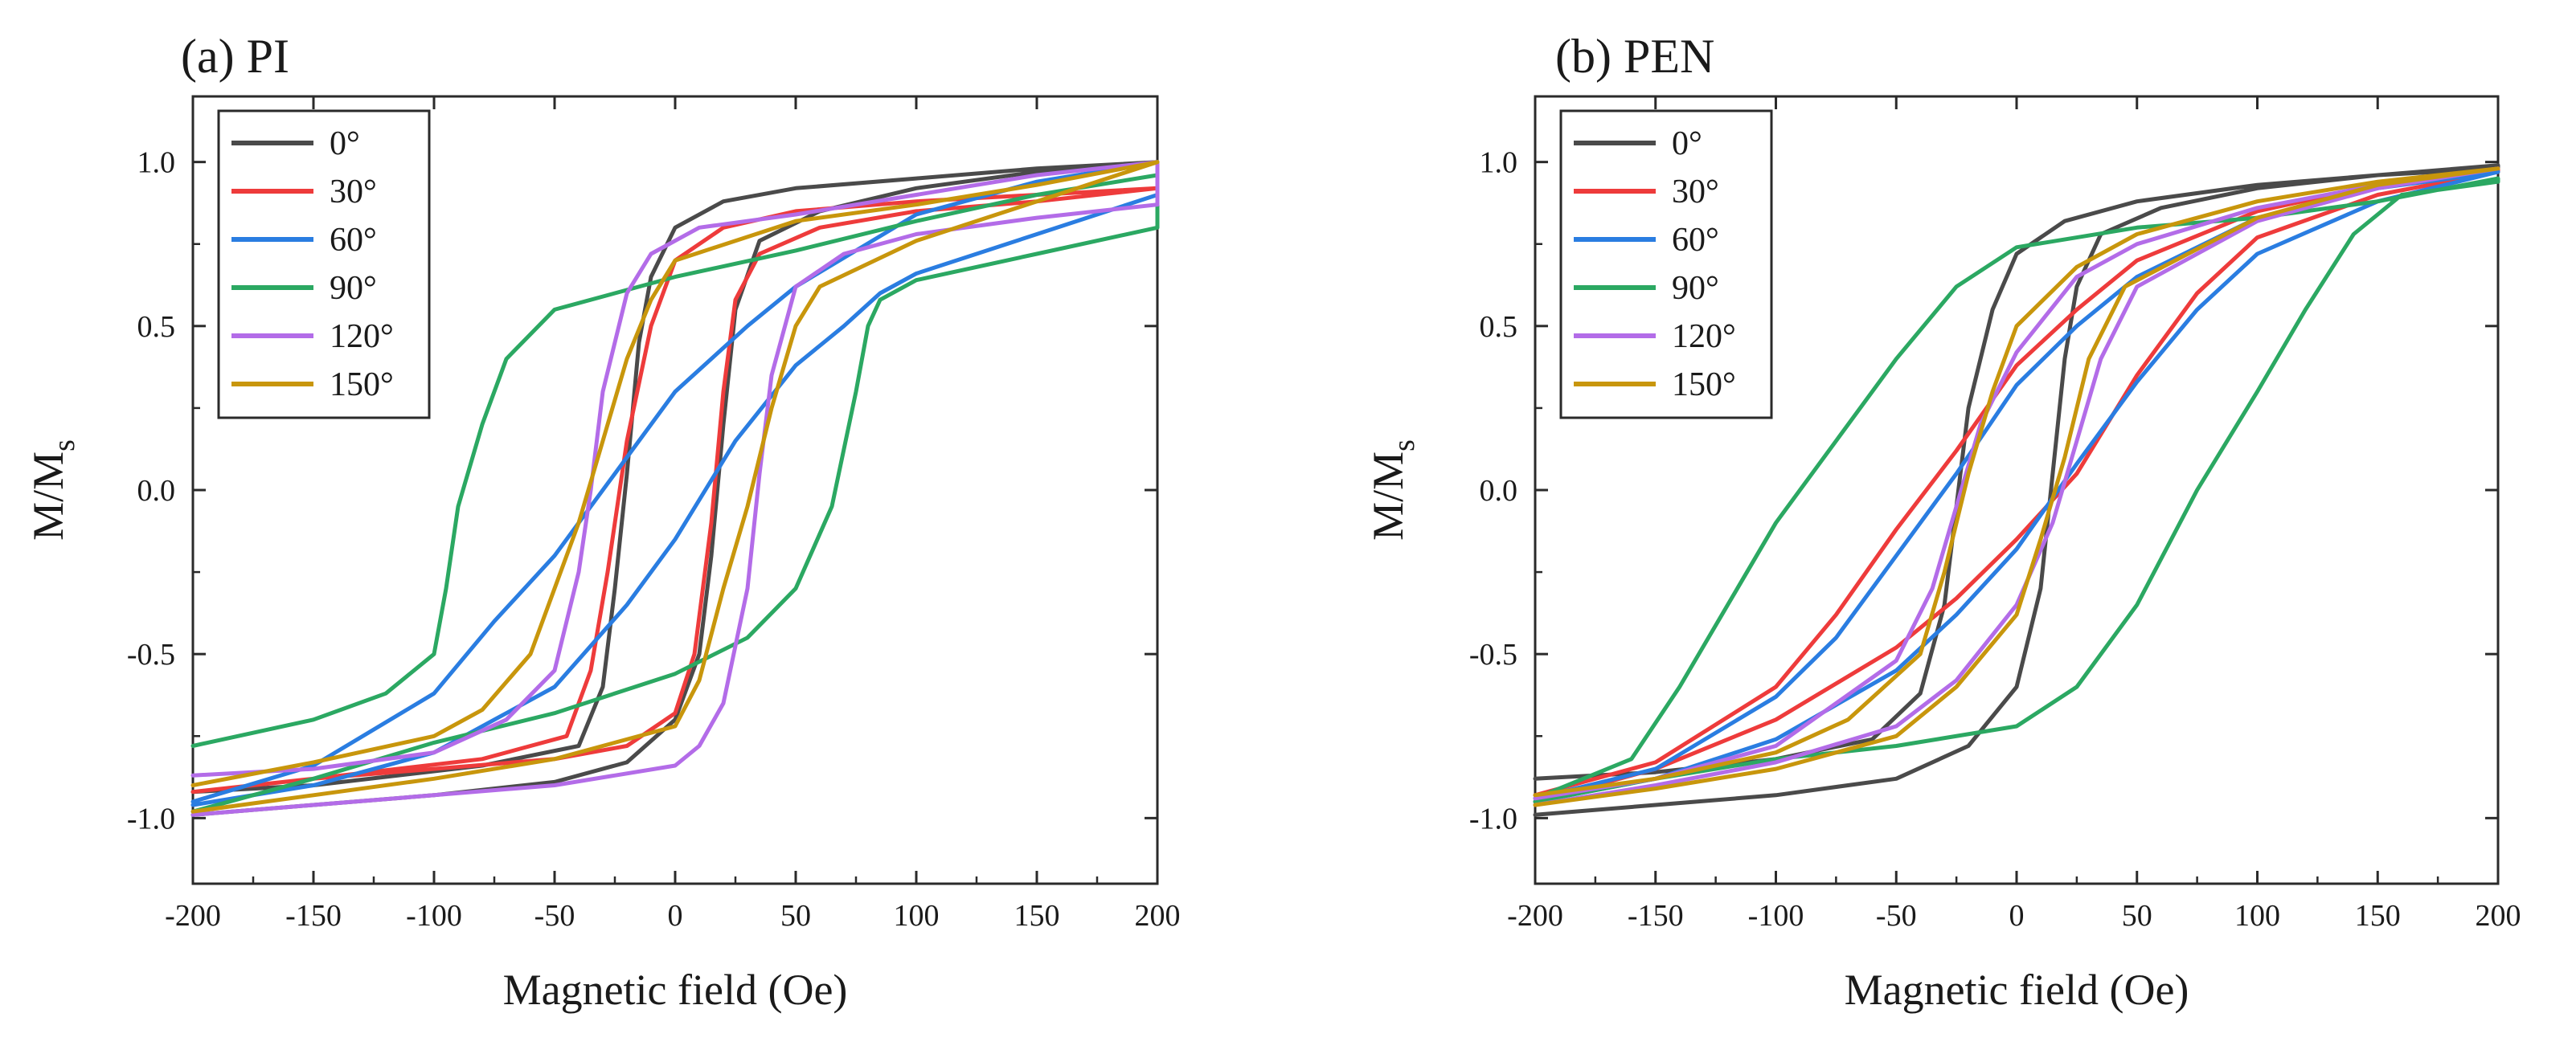 This screenshot has width=2576, height=1050. Describe the element at coordinates (1704, 384) in the screenshot. I see `panel-b-legend-label: 150°` at that location.